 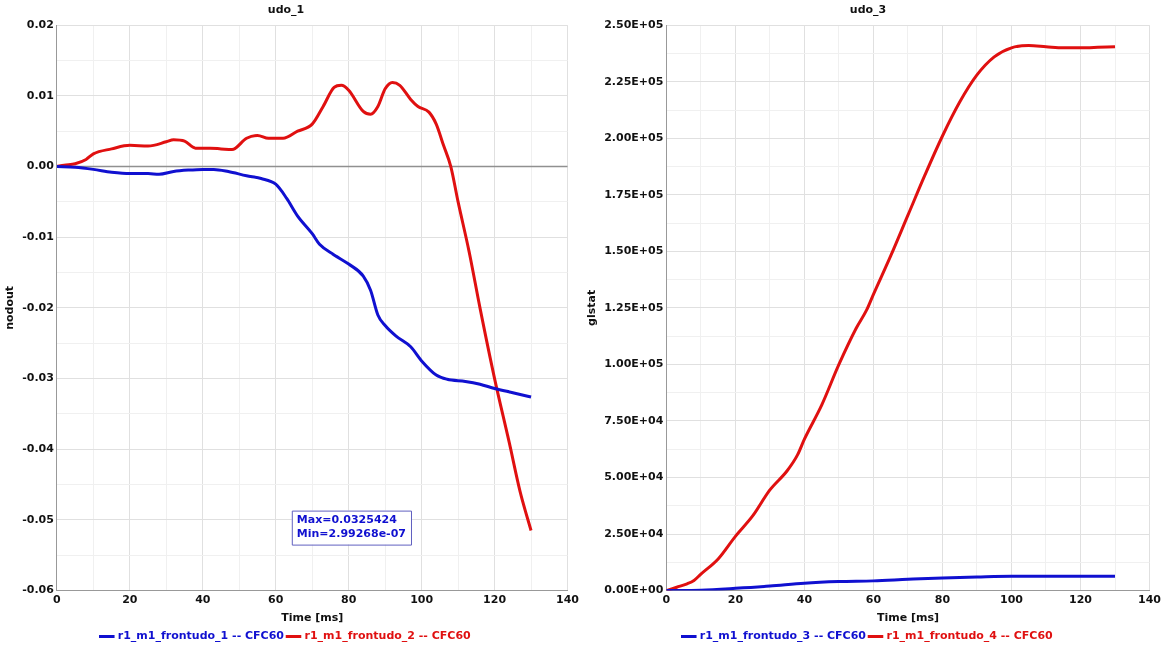 I want to click on y-tick-label: 2.50E+05, so click(x=634, y=25).